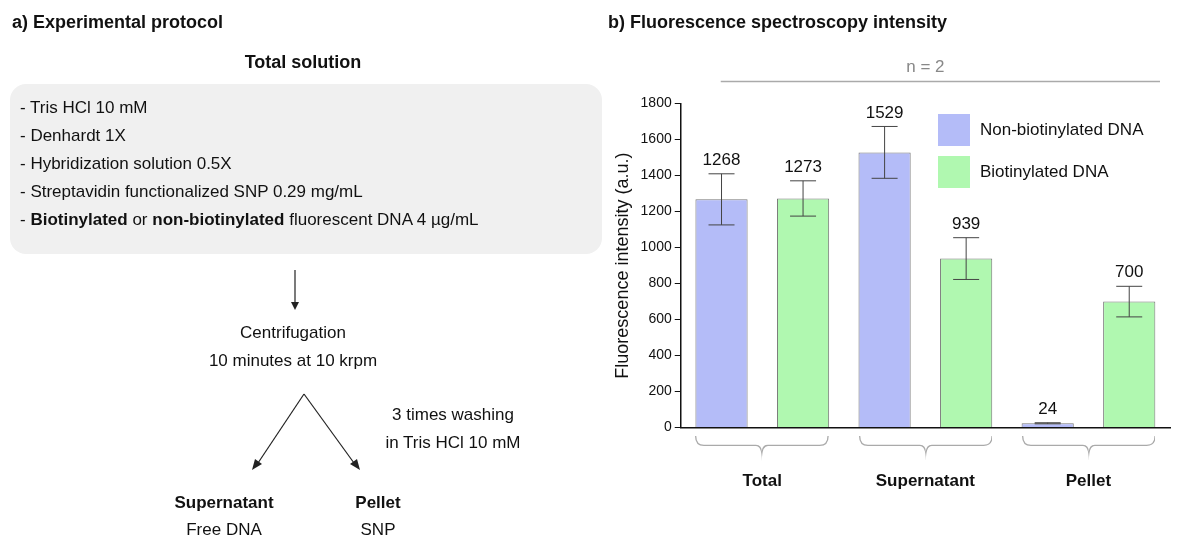 The height and width of the screenshot is (544, 1188). What do you see at coordinates (1048, 408) in the screenshot?
I see `data-label: 24` at bounding box center [1048, 408].